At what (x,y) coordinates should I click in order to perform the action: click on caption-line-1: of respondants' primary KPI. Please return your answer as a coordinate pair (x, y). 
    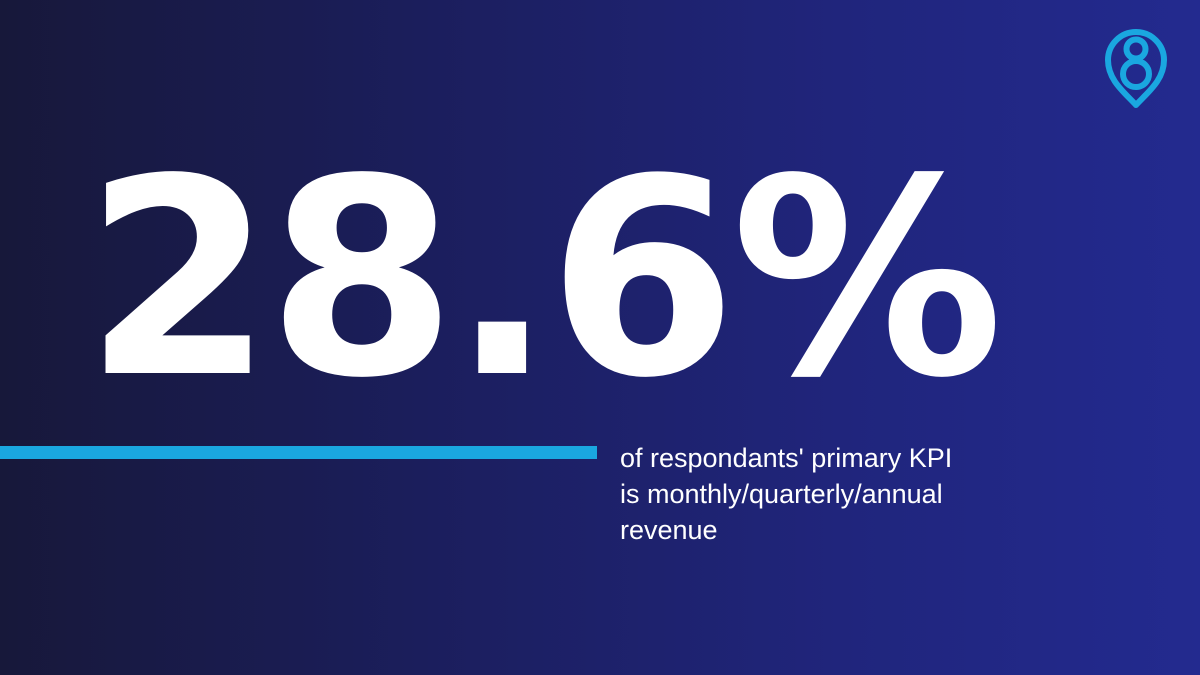
    Looking at the image, I should click on (786, 458).